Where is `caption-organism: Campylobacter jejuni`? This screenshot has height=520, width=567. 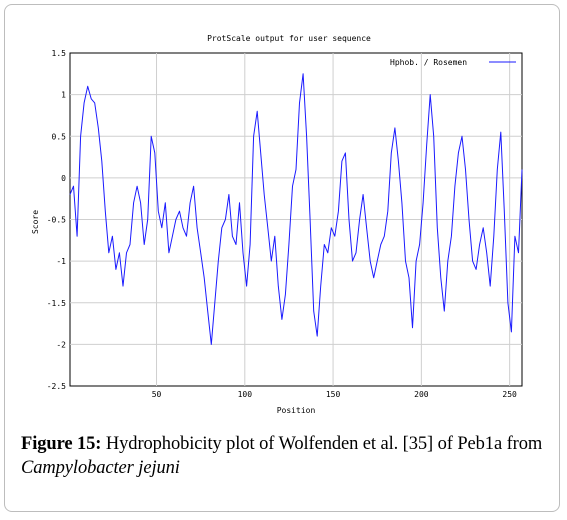
caption-organism: Campylobacter jejuni is located at coordinates (100, 468).